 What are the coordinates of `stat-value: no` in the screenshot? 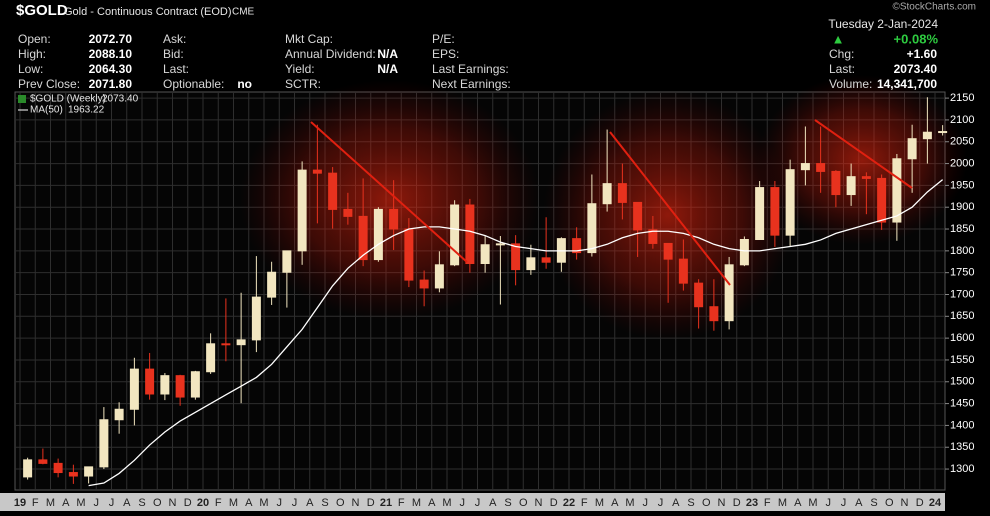 It's located at (244, 84).